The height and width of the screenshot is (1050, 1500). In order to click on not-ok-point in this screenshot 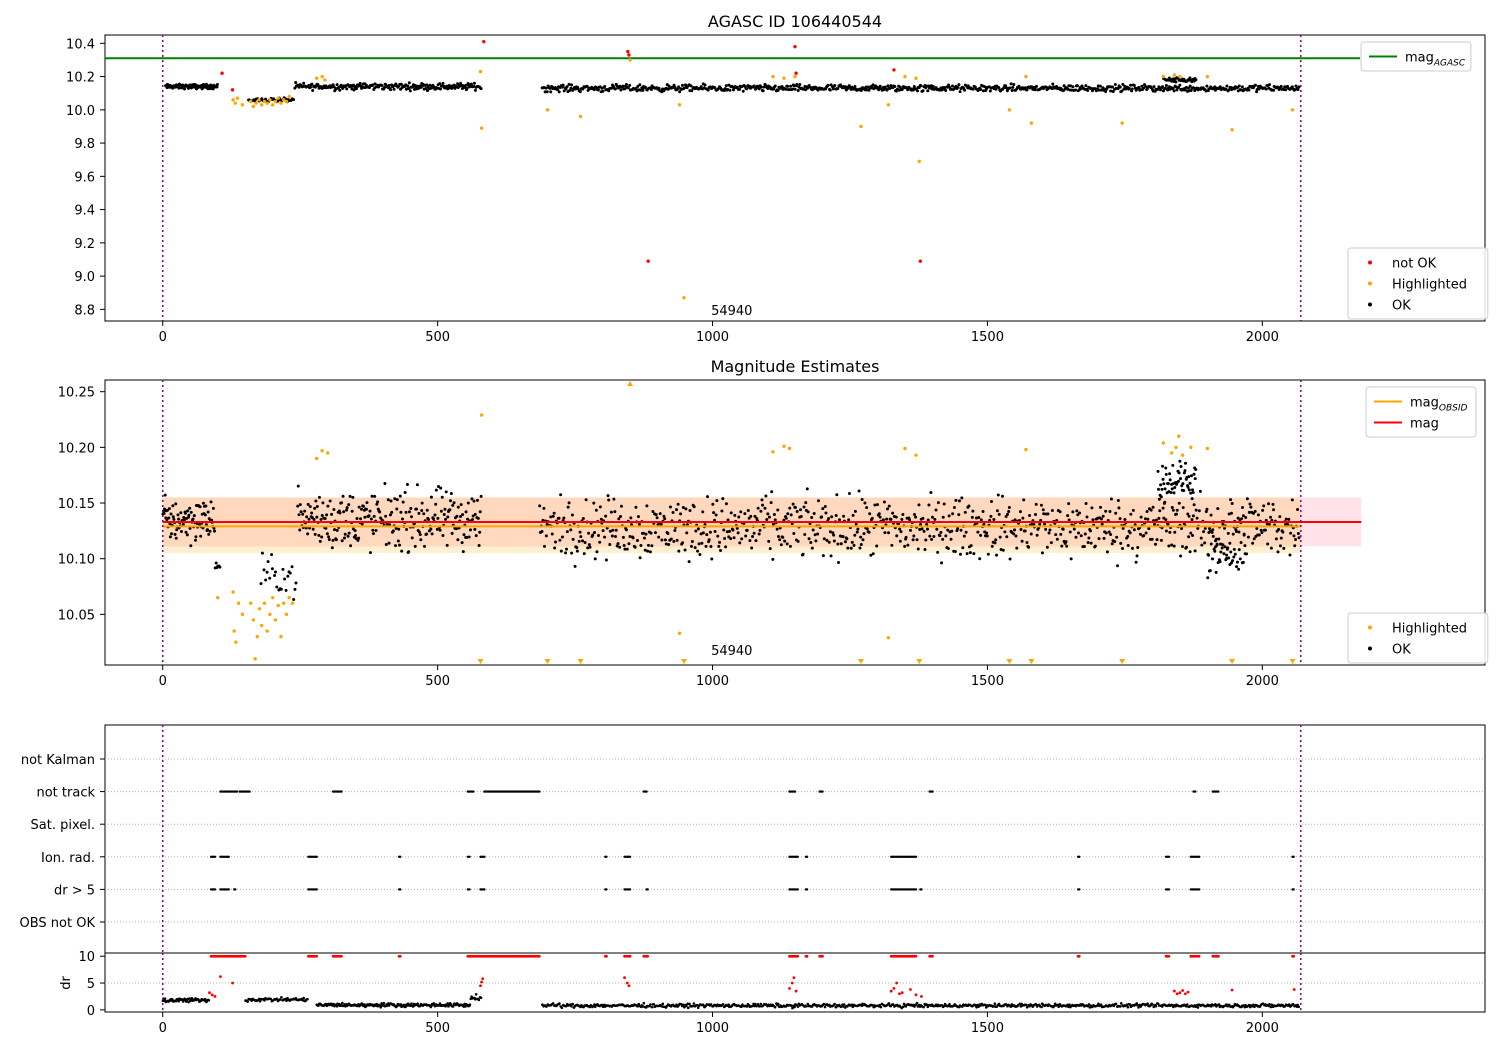, I will do `click(628, 51)`.